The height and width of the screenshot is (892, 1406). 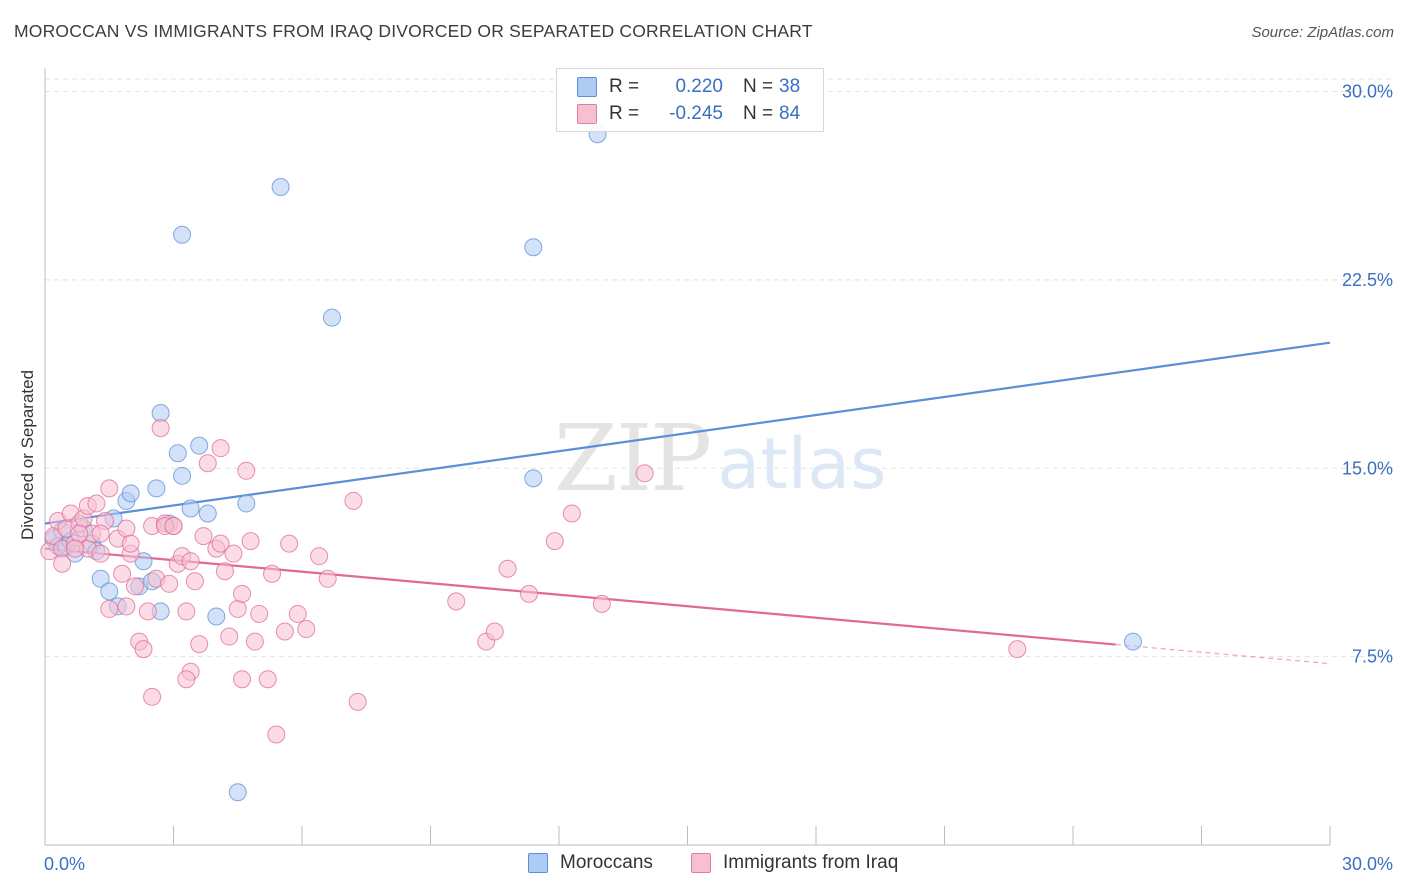 I want to click on watermark-atlas: atlas, so click(x=801, y=464).